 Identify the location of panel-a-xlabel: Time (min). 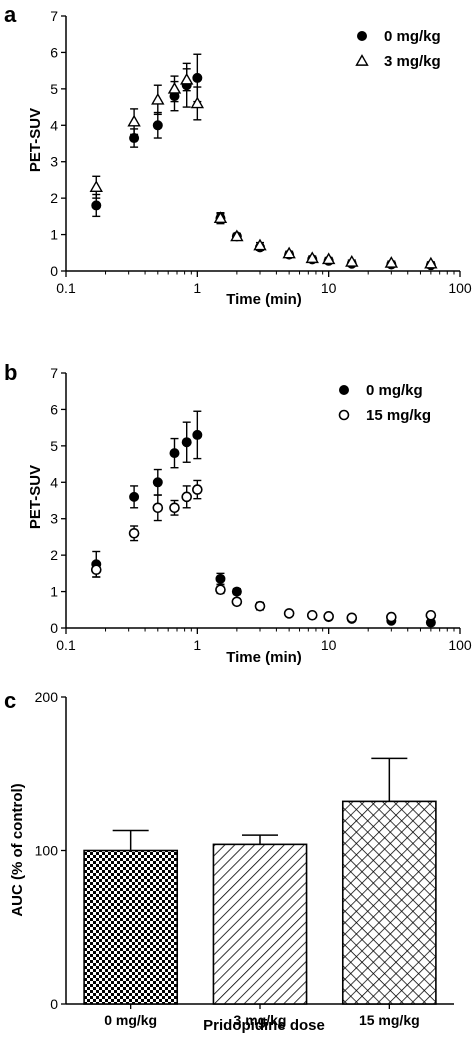
(264, 299).